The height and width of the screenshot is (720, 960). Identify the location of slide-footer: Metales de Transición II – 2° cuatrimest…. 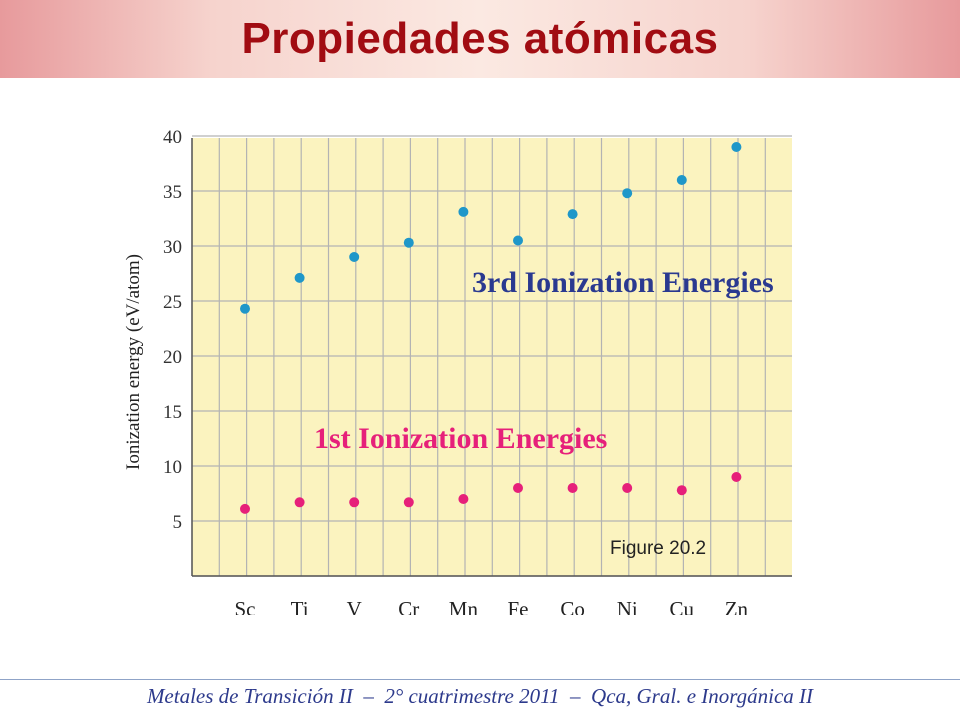
(480, 696).